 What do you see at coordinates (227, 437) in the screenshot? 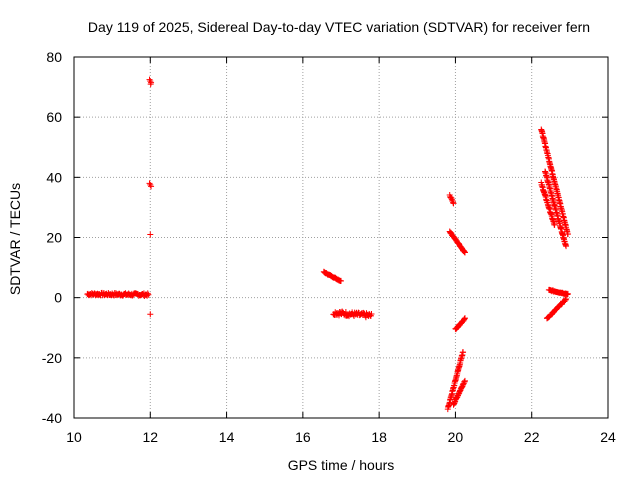
I see `x-tick-label: 14` at bounding box center [227, 437].